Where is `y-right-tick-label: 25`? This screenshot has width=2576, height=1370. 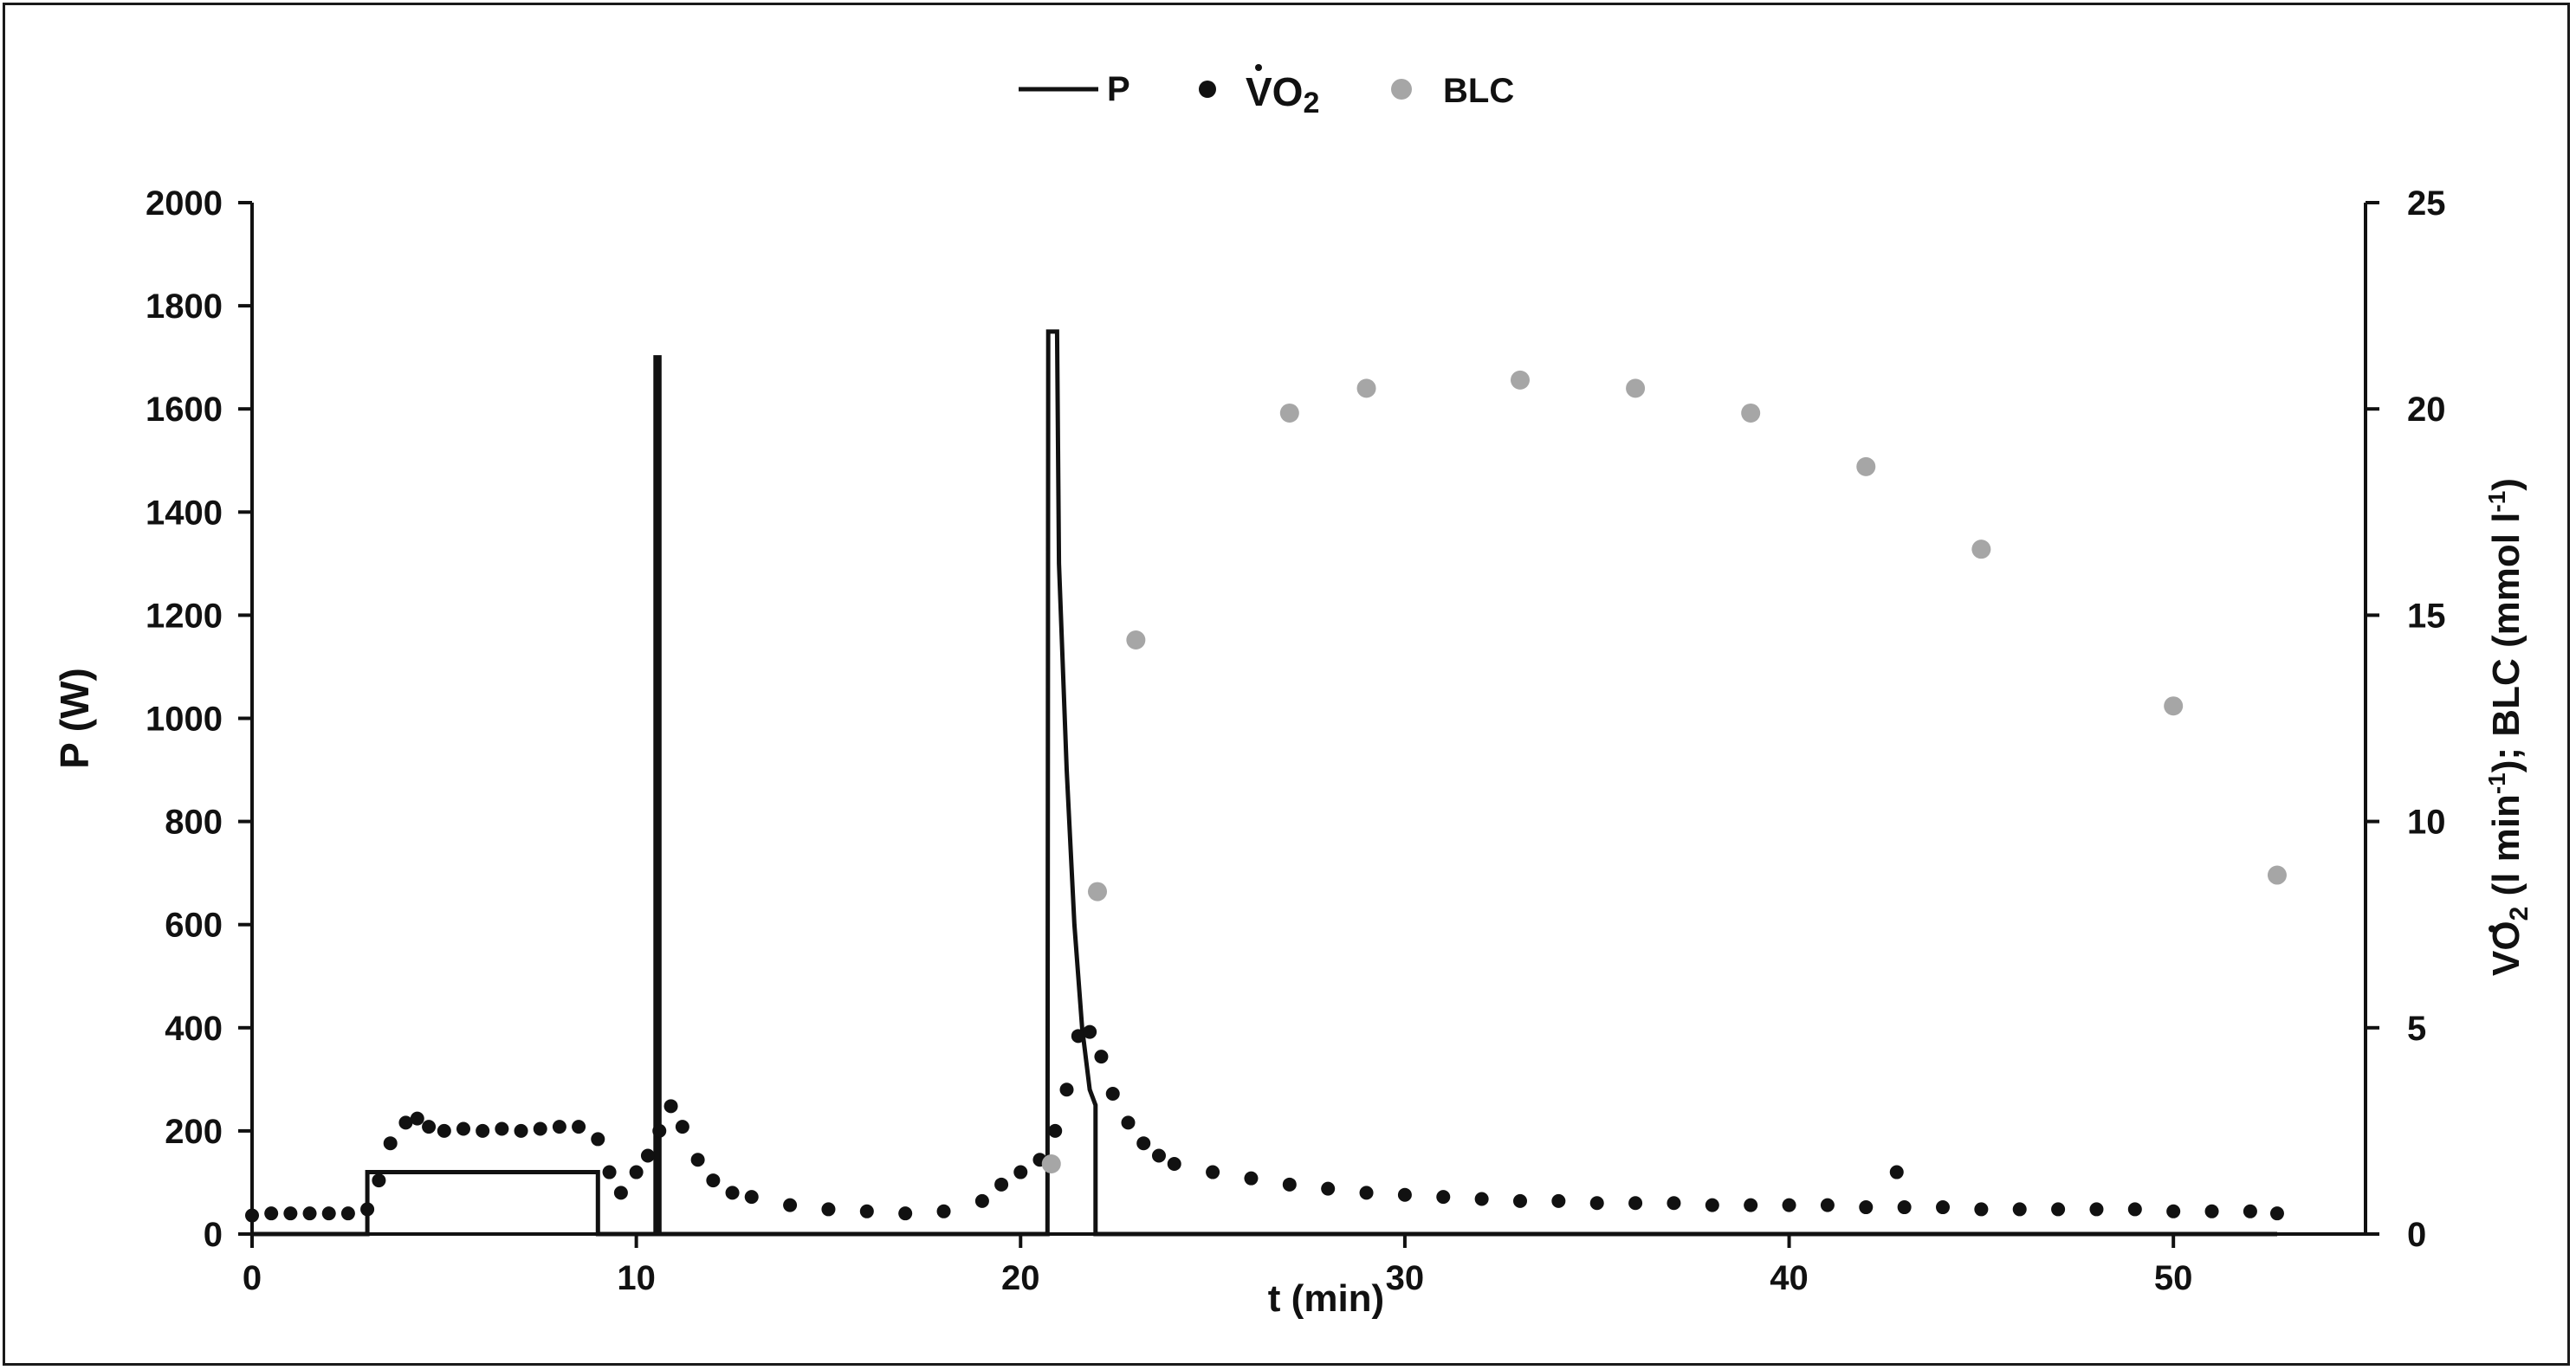 y-right-tick-label: 25 is located at coordinates (2426, 203).